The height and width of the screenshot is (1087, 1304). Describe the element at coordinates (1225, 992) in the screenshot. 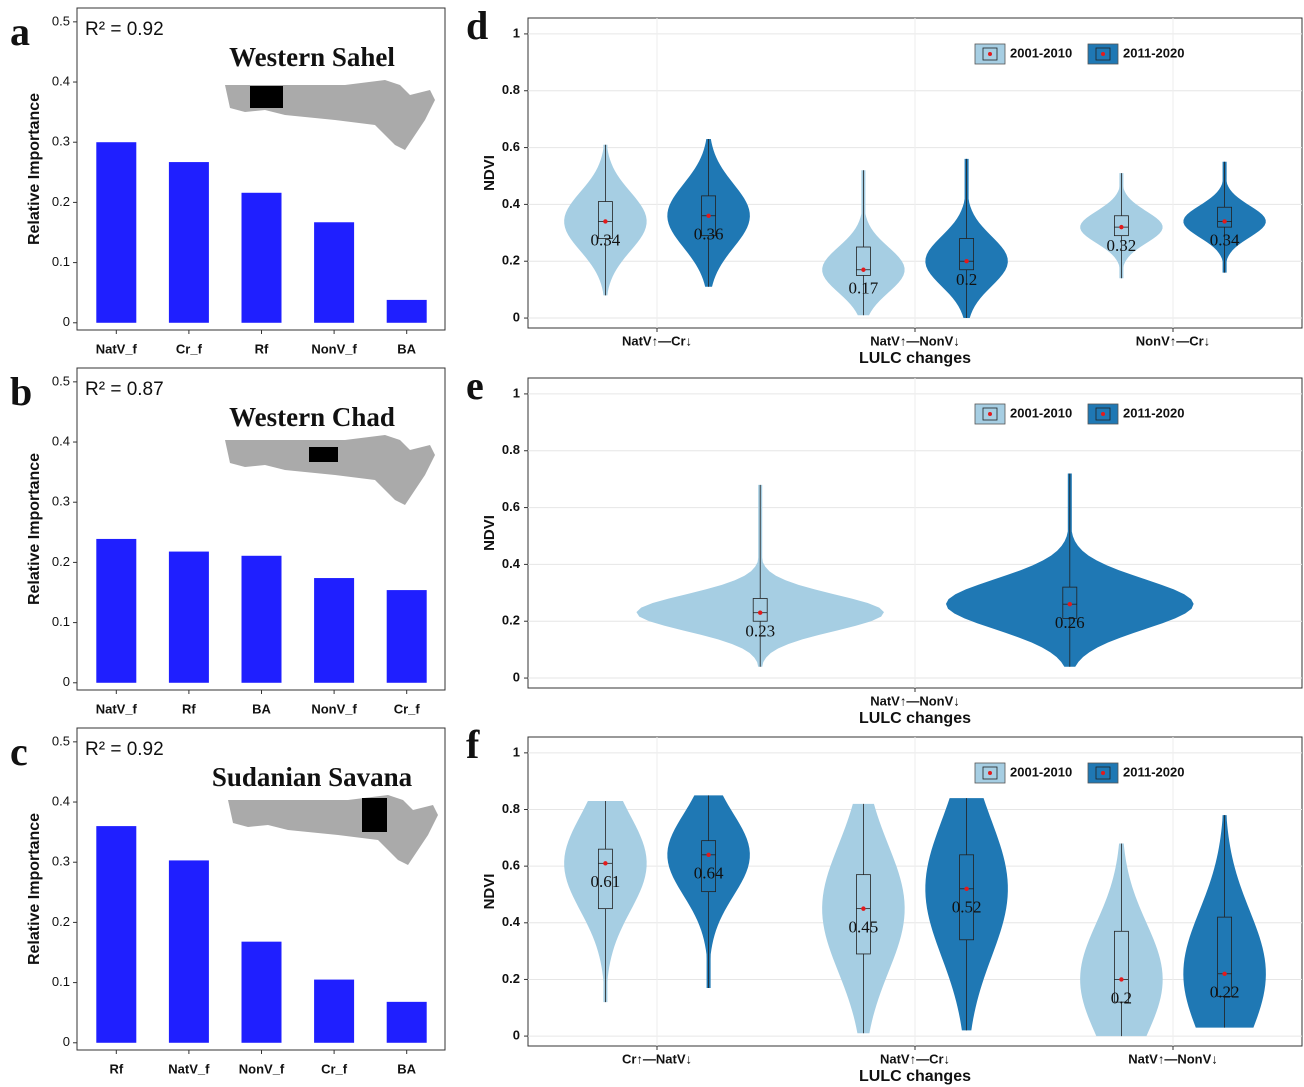

I see `value-label: 0.22` at that location.